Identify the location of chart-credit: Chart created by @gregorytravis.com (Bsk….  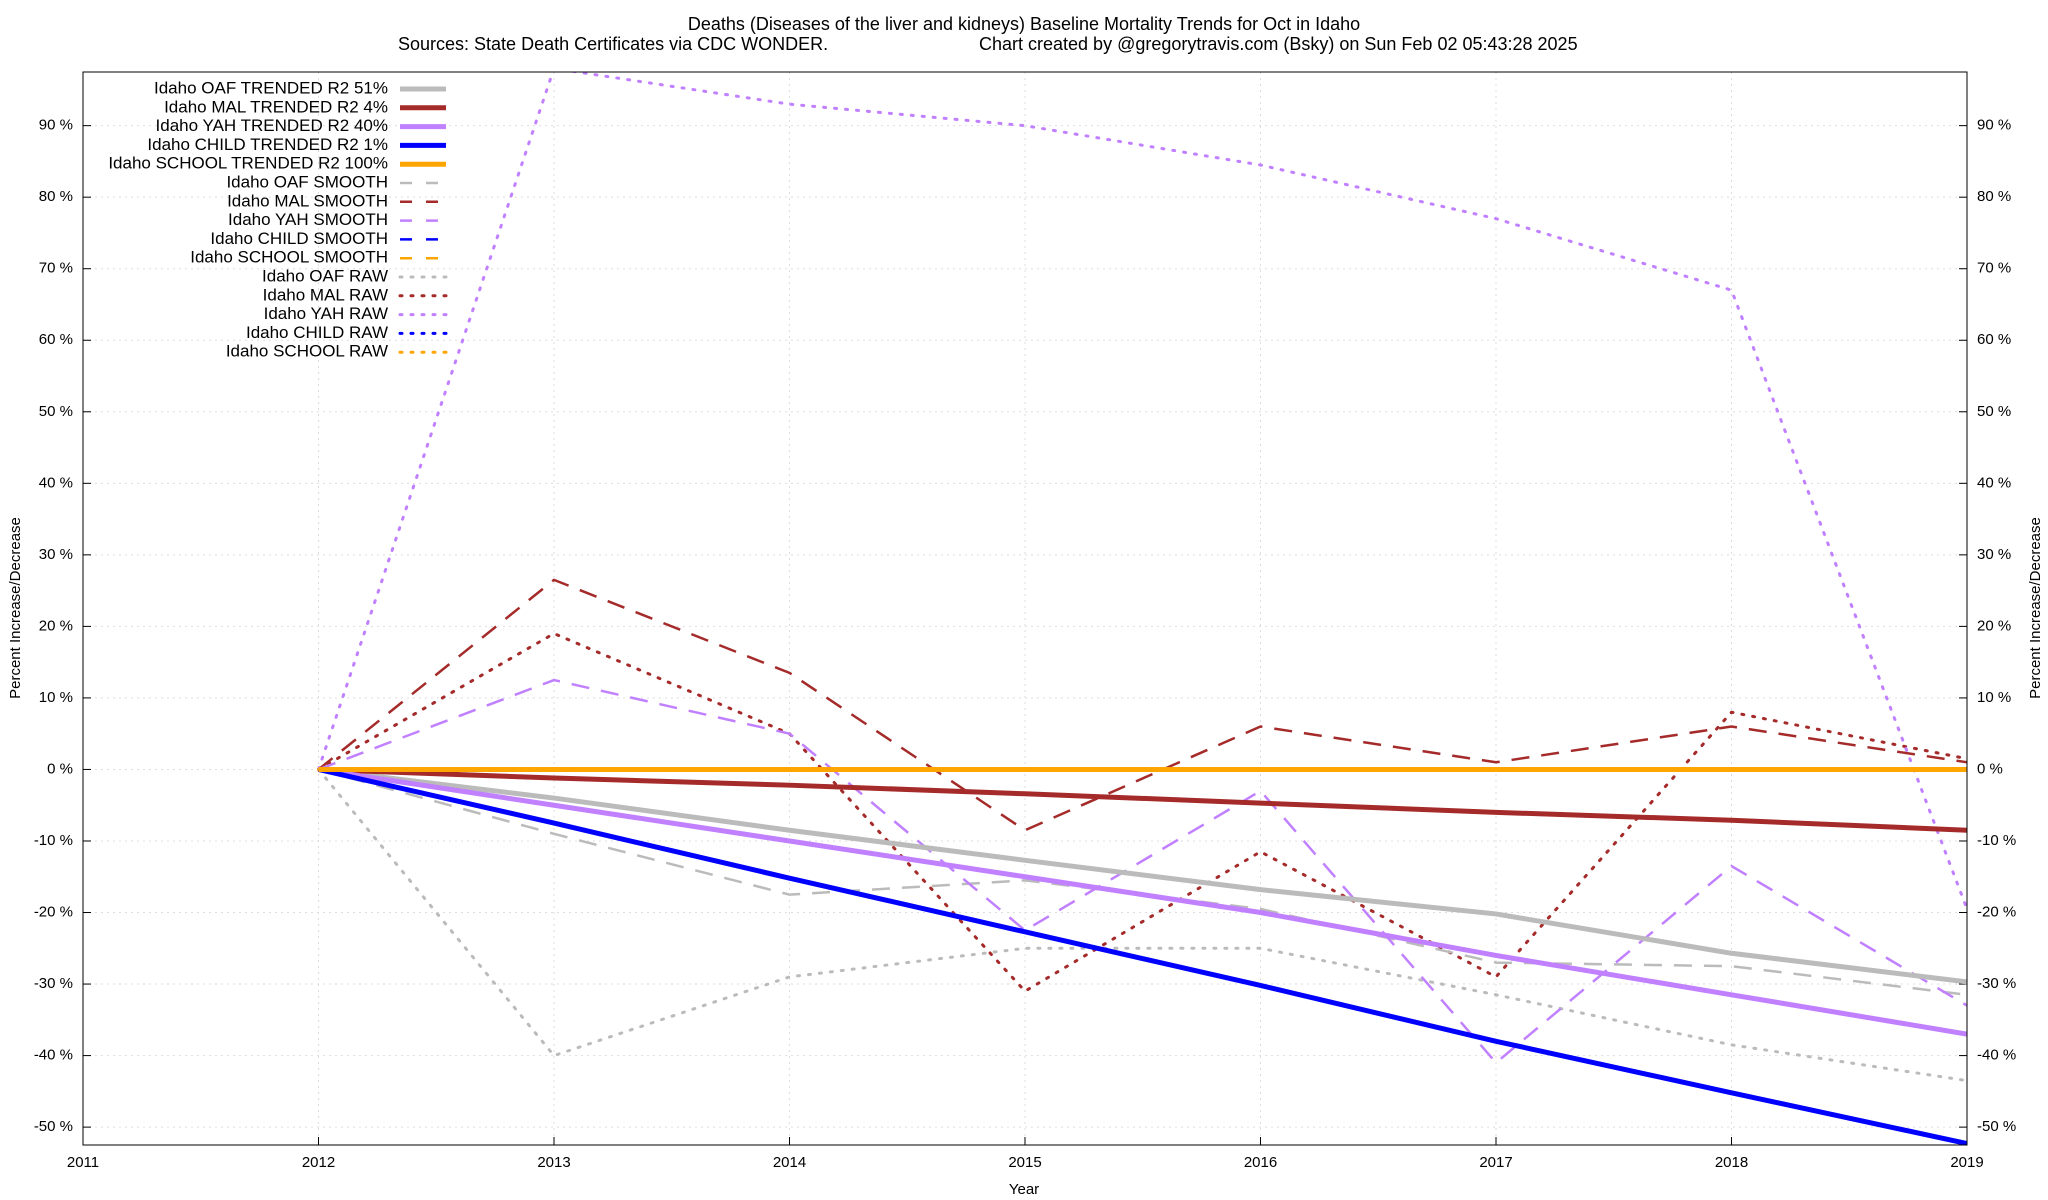
(1278, 44).